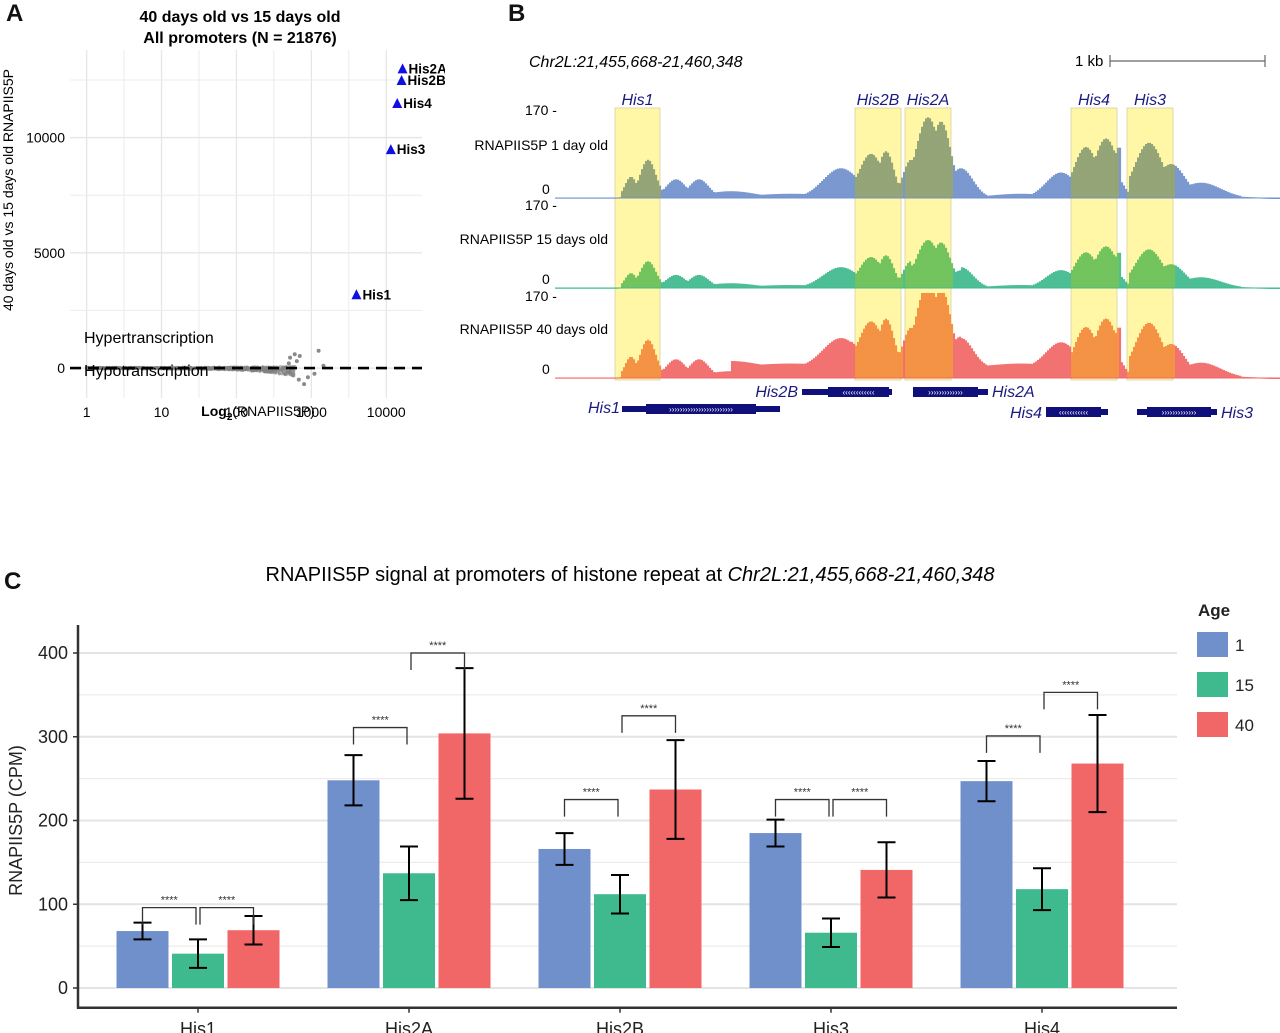  Describe the element at coordinates (534, 239) in the screenshot. I see `track-label: RNAPIIS5P 15 days old` at that location.